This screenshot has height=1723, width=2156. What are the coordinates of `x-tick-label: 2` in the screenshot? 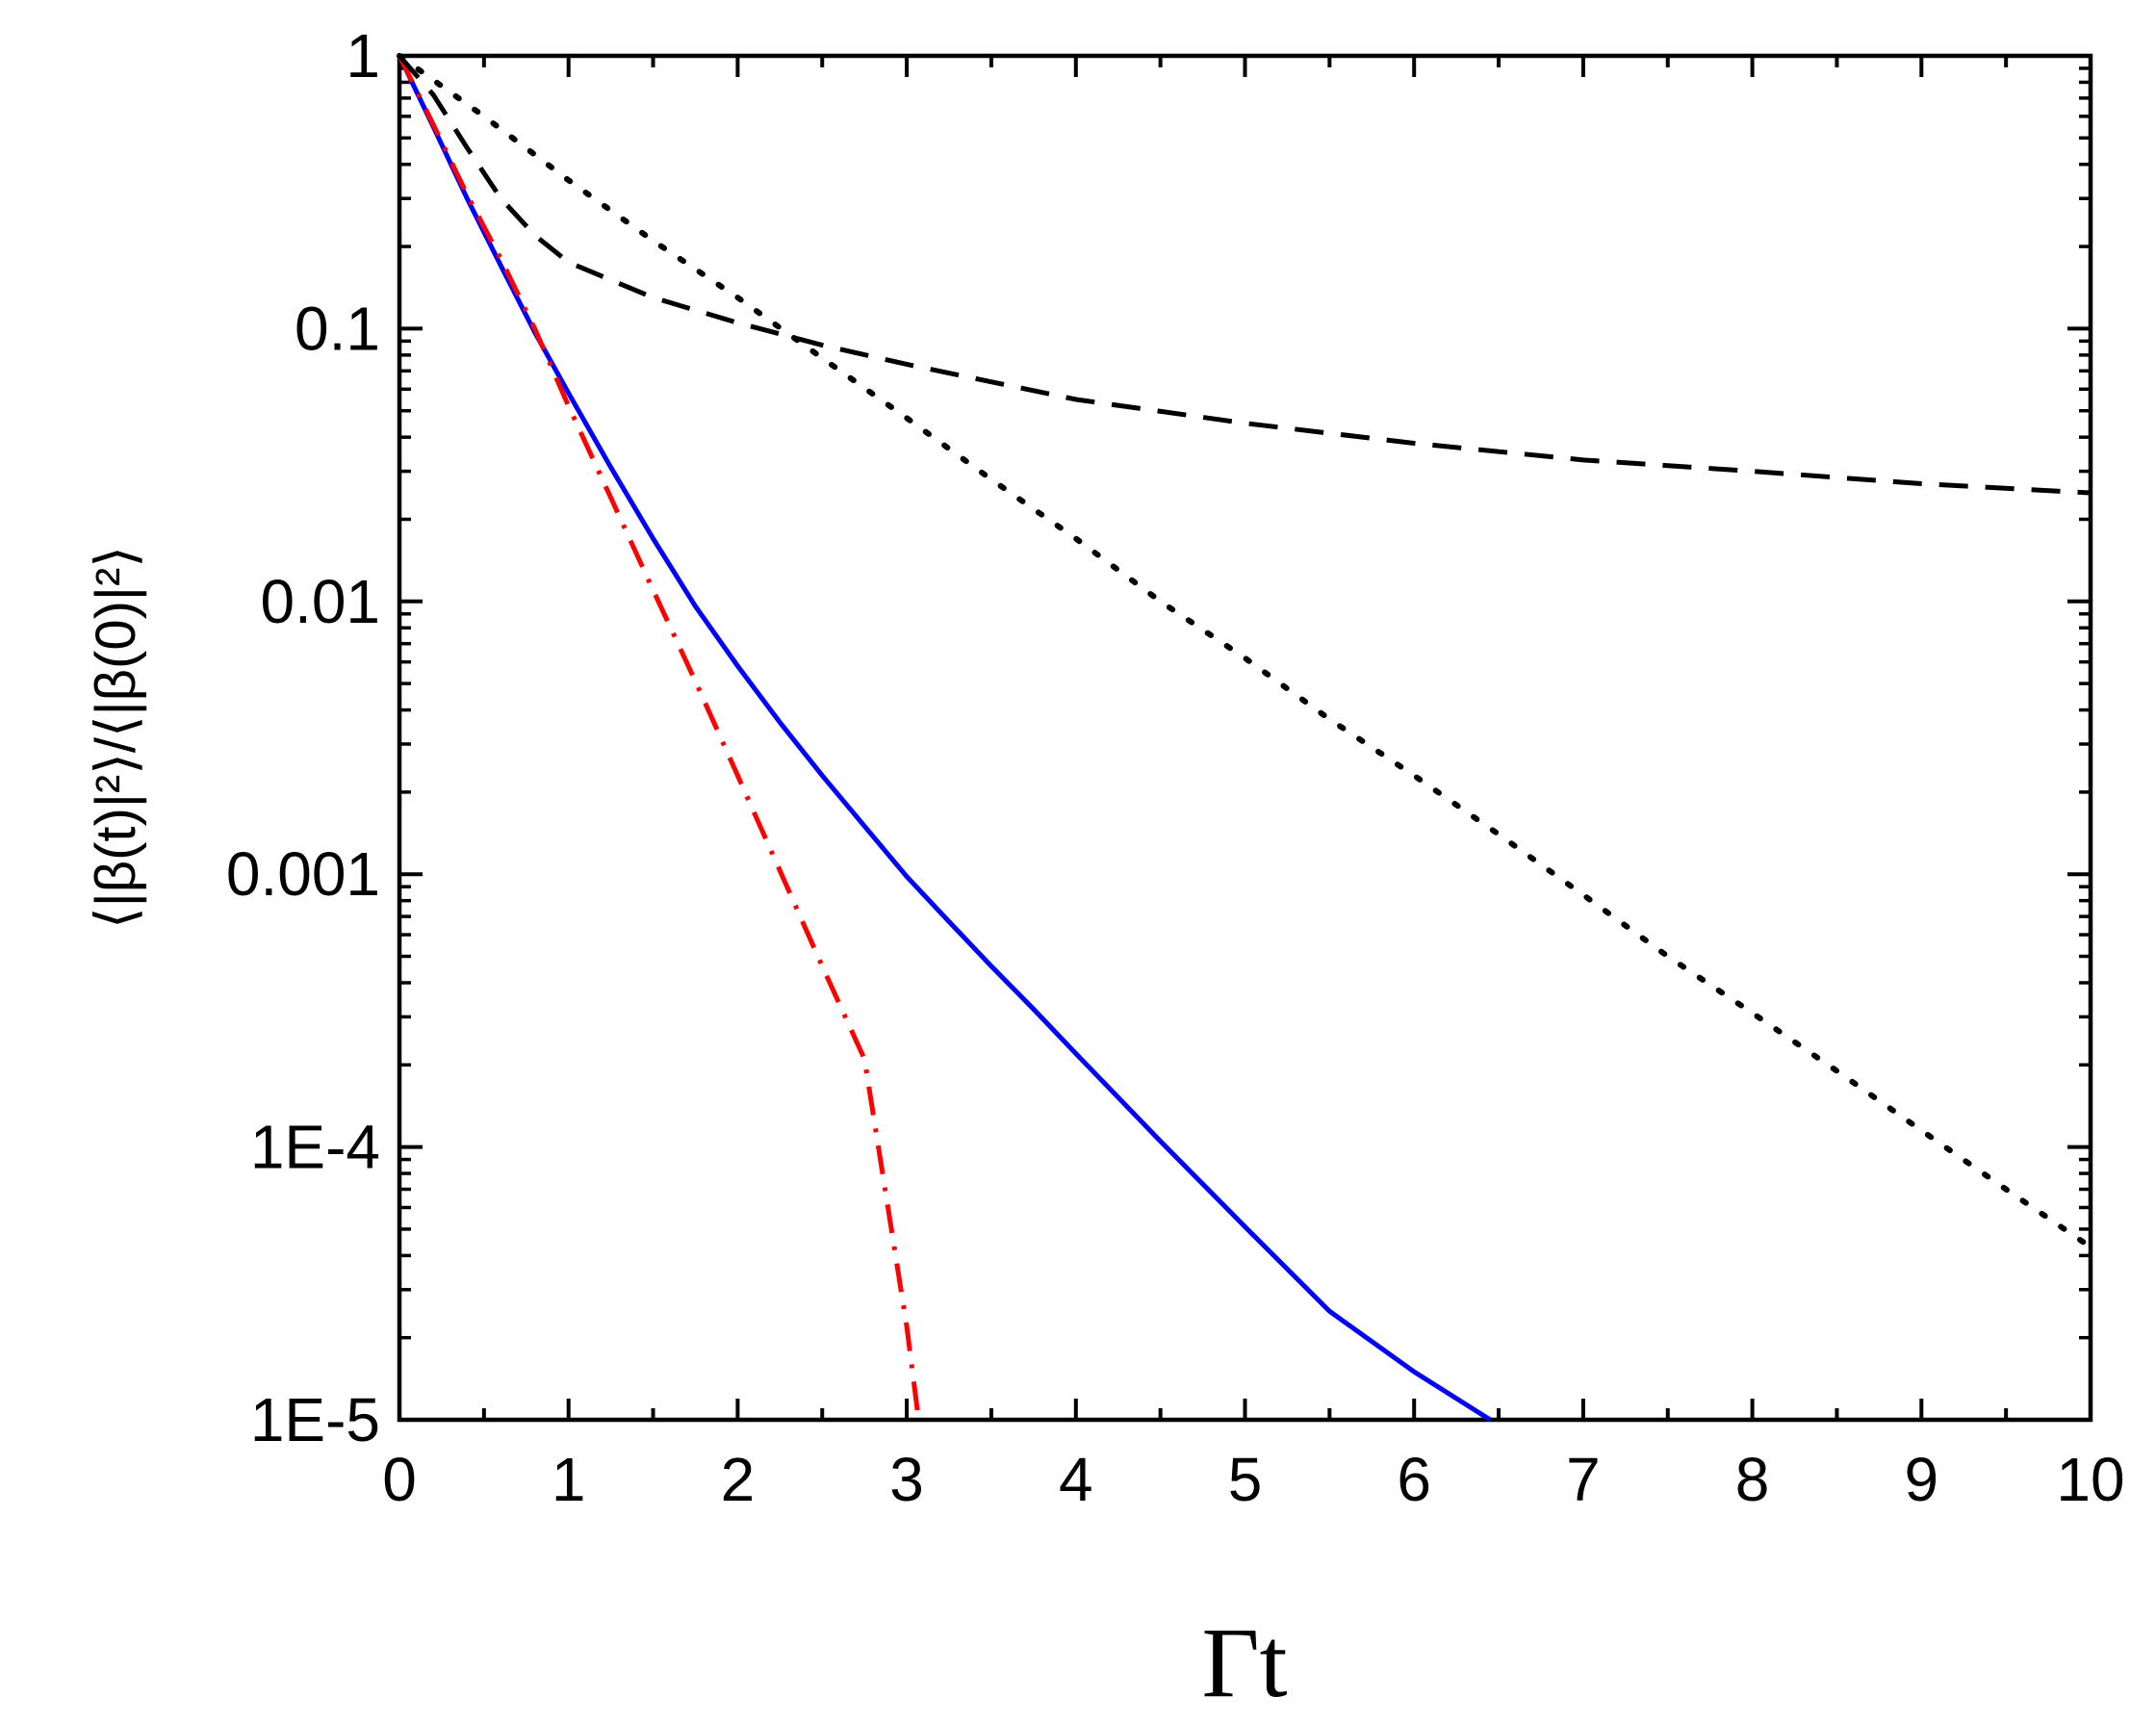 It's located at (738, 1479).